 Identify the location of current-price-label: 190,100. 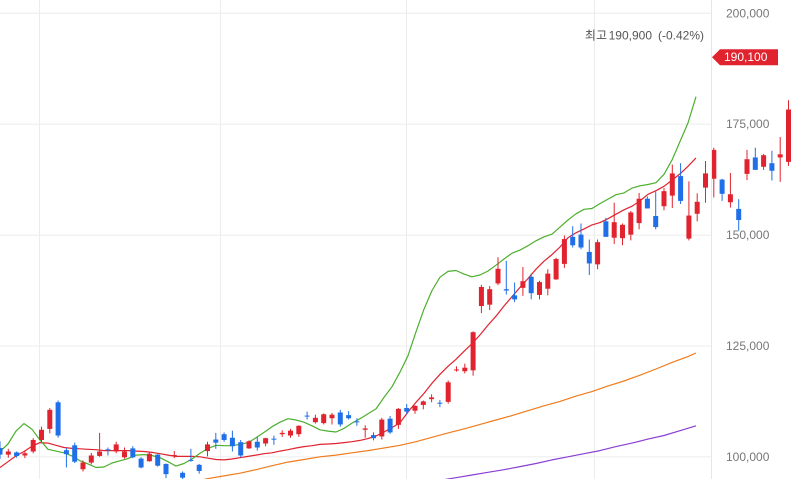
(746, 57).